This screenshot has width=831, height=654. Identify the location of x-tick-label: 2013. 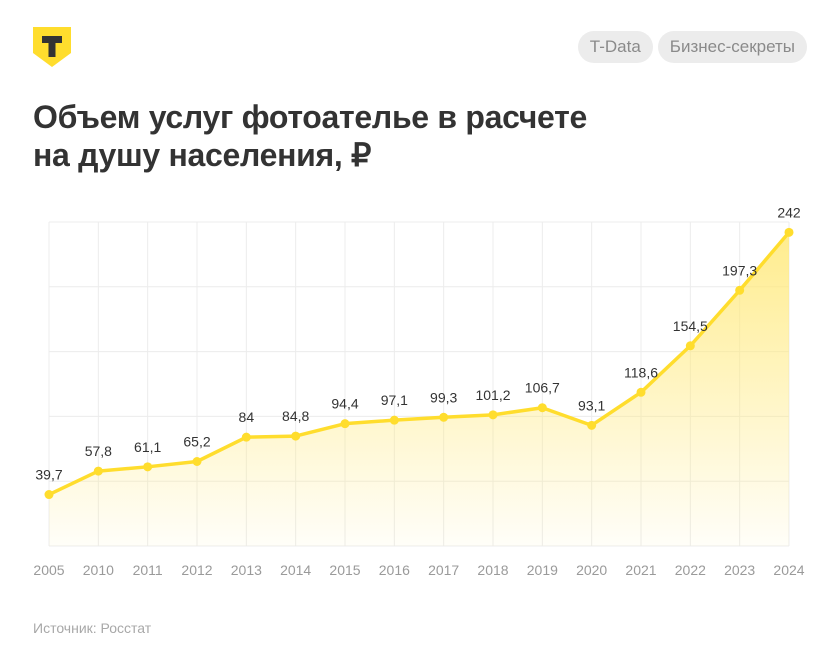
(246, 570).